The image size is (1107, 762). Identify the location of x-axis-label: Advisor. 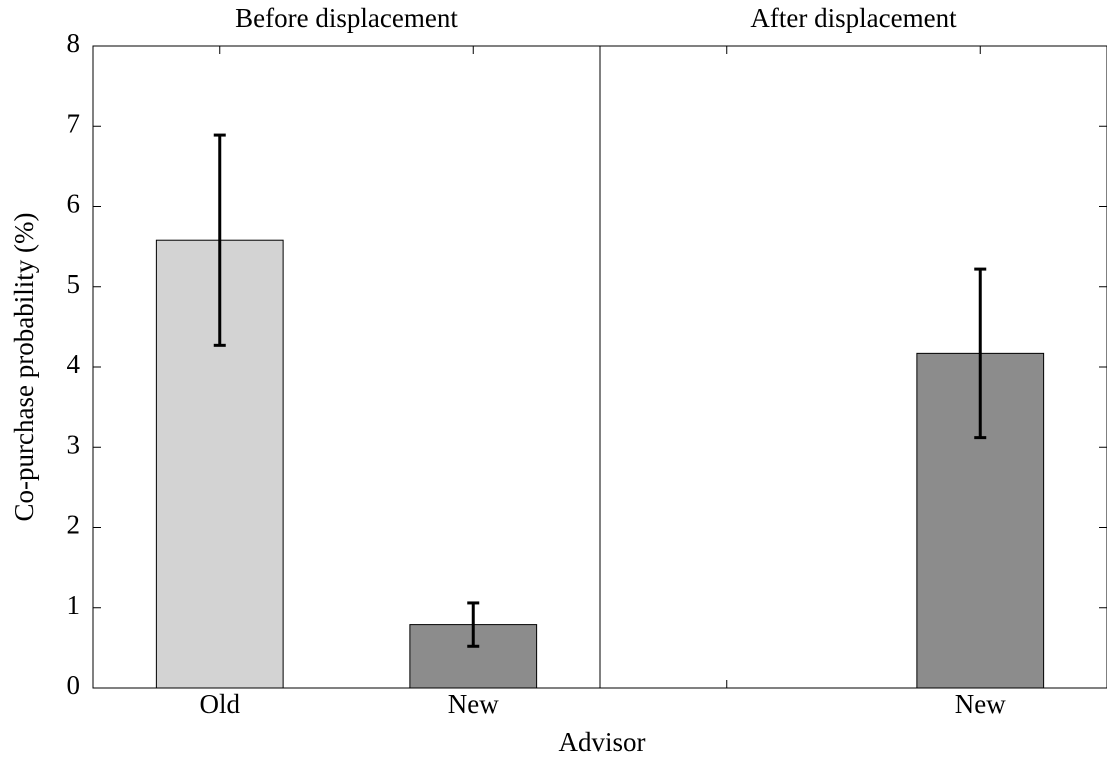
(602, 742).